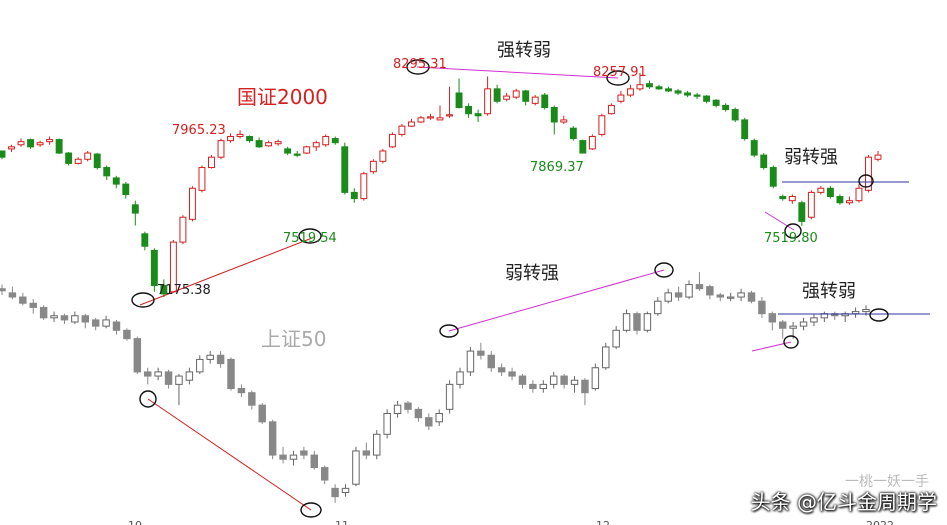 This screenshot has height=525, width=947. I want to click on trend-line-bot-mid, so click(556, 300).